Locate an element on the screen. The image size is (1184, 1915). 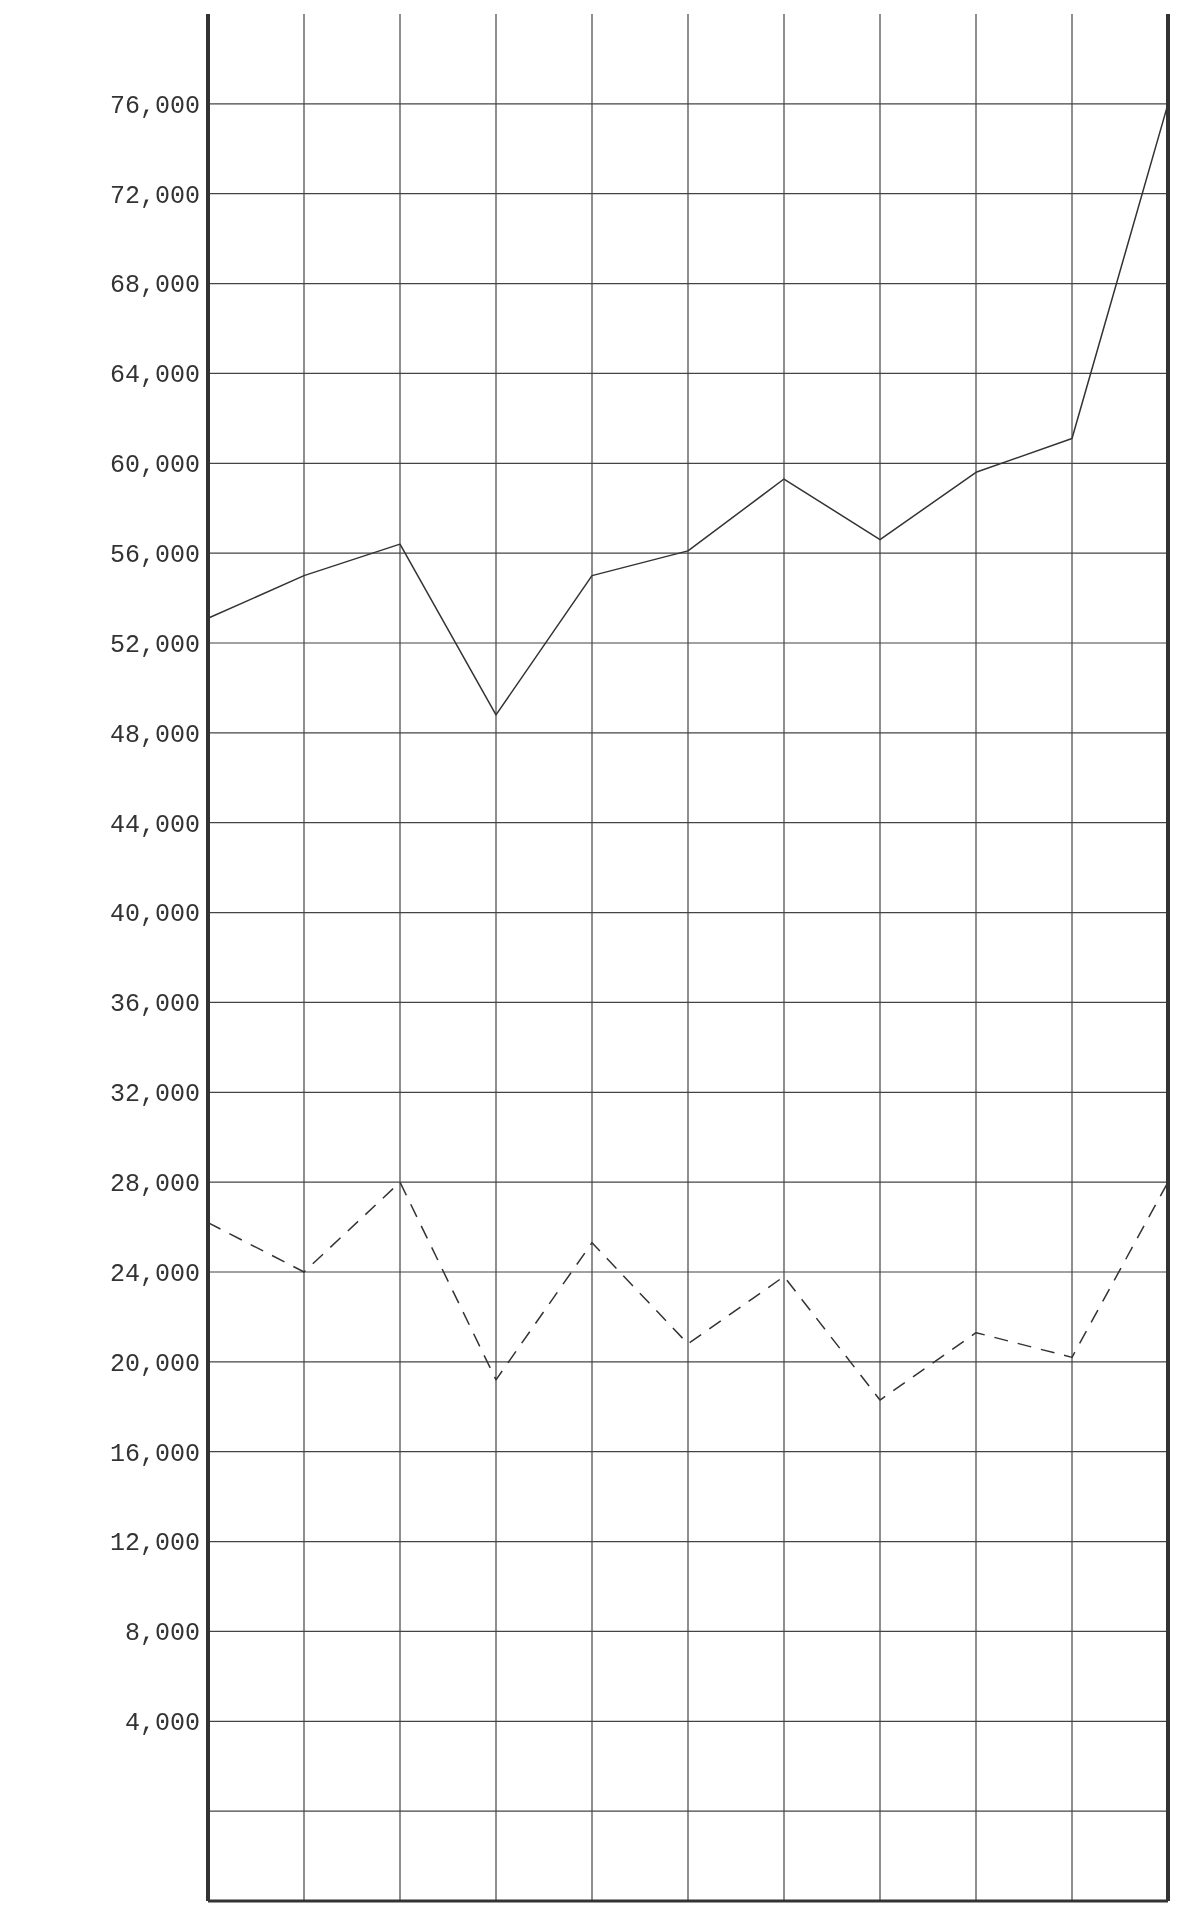
y-tick-label: 32,000 is located at coordinates (154, 1095).